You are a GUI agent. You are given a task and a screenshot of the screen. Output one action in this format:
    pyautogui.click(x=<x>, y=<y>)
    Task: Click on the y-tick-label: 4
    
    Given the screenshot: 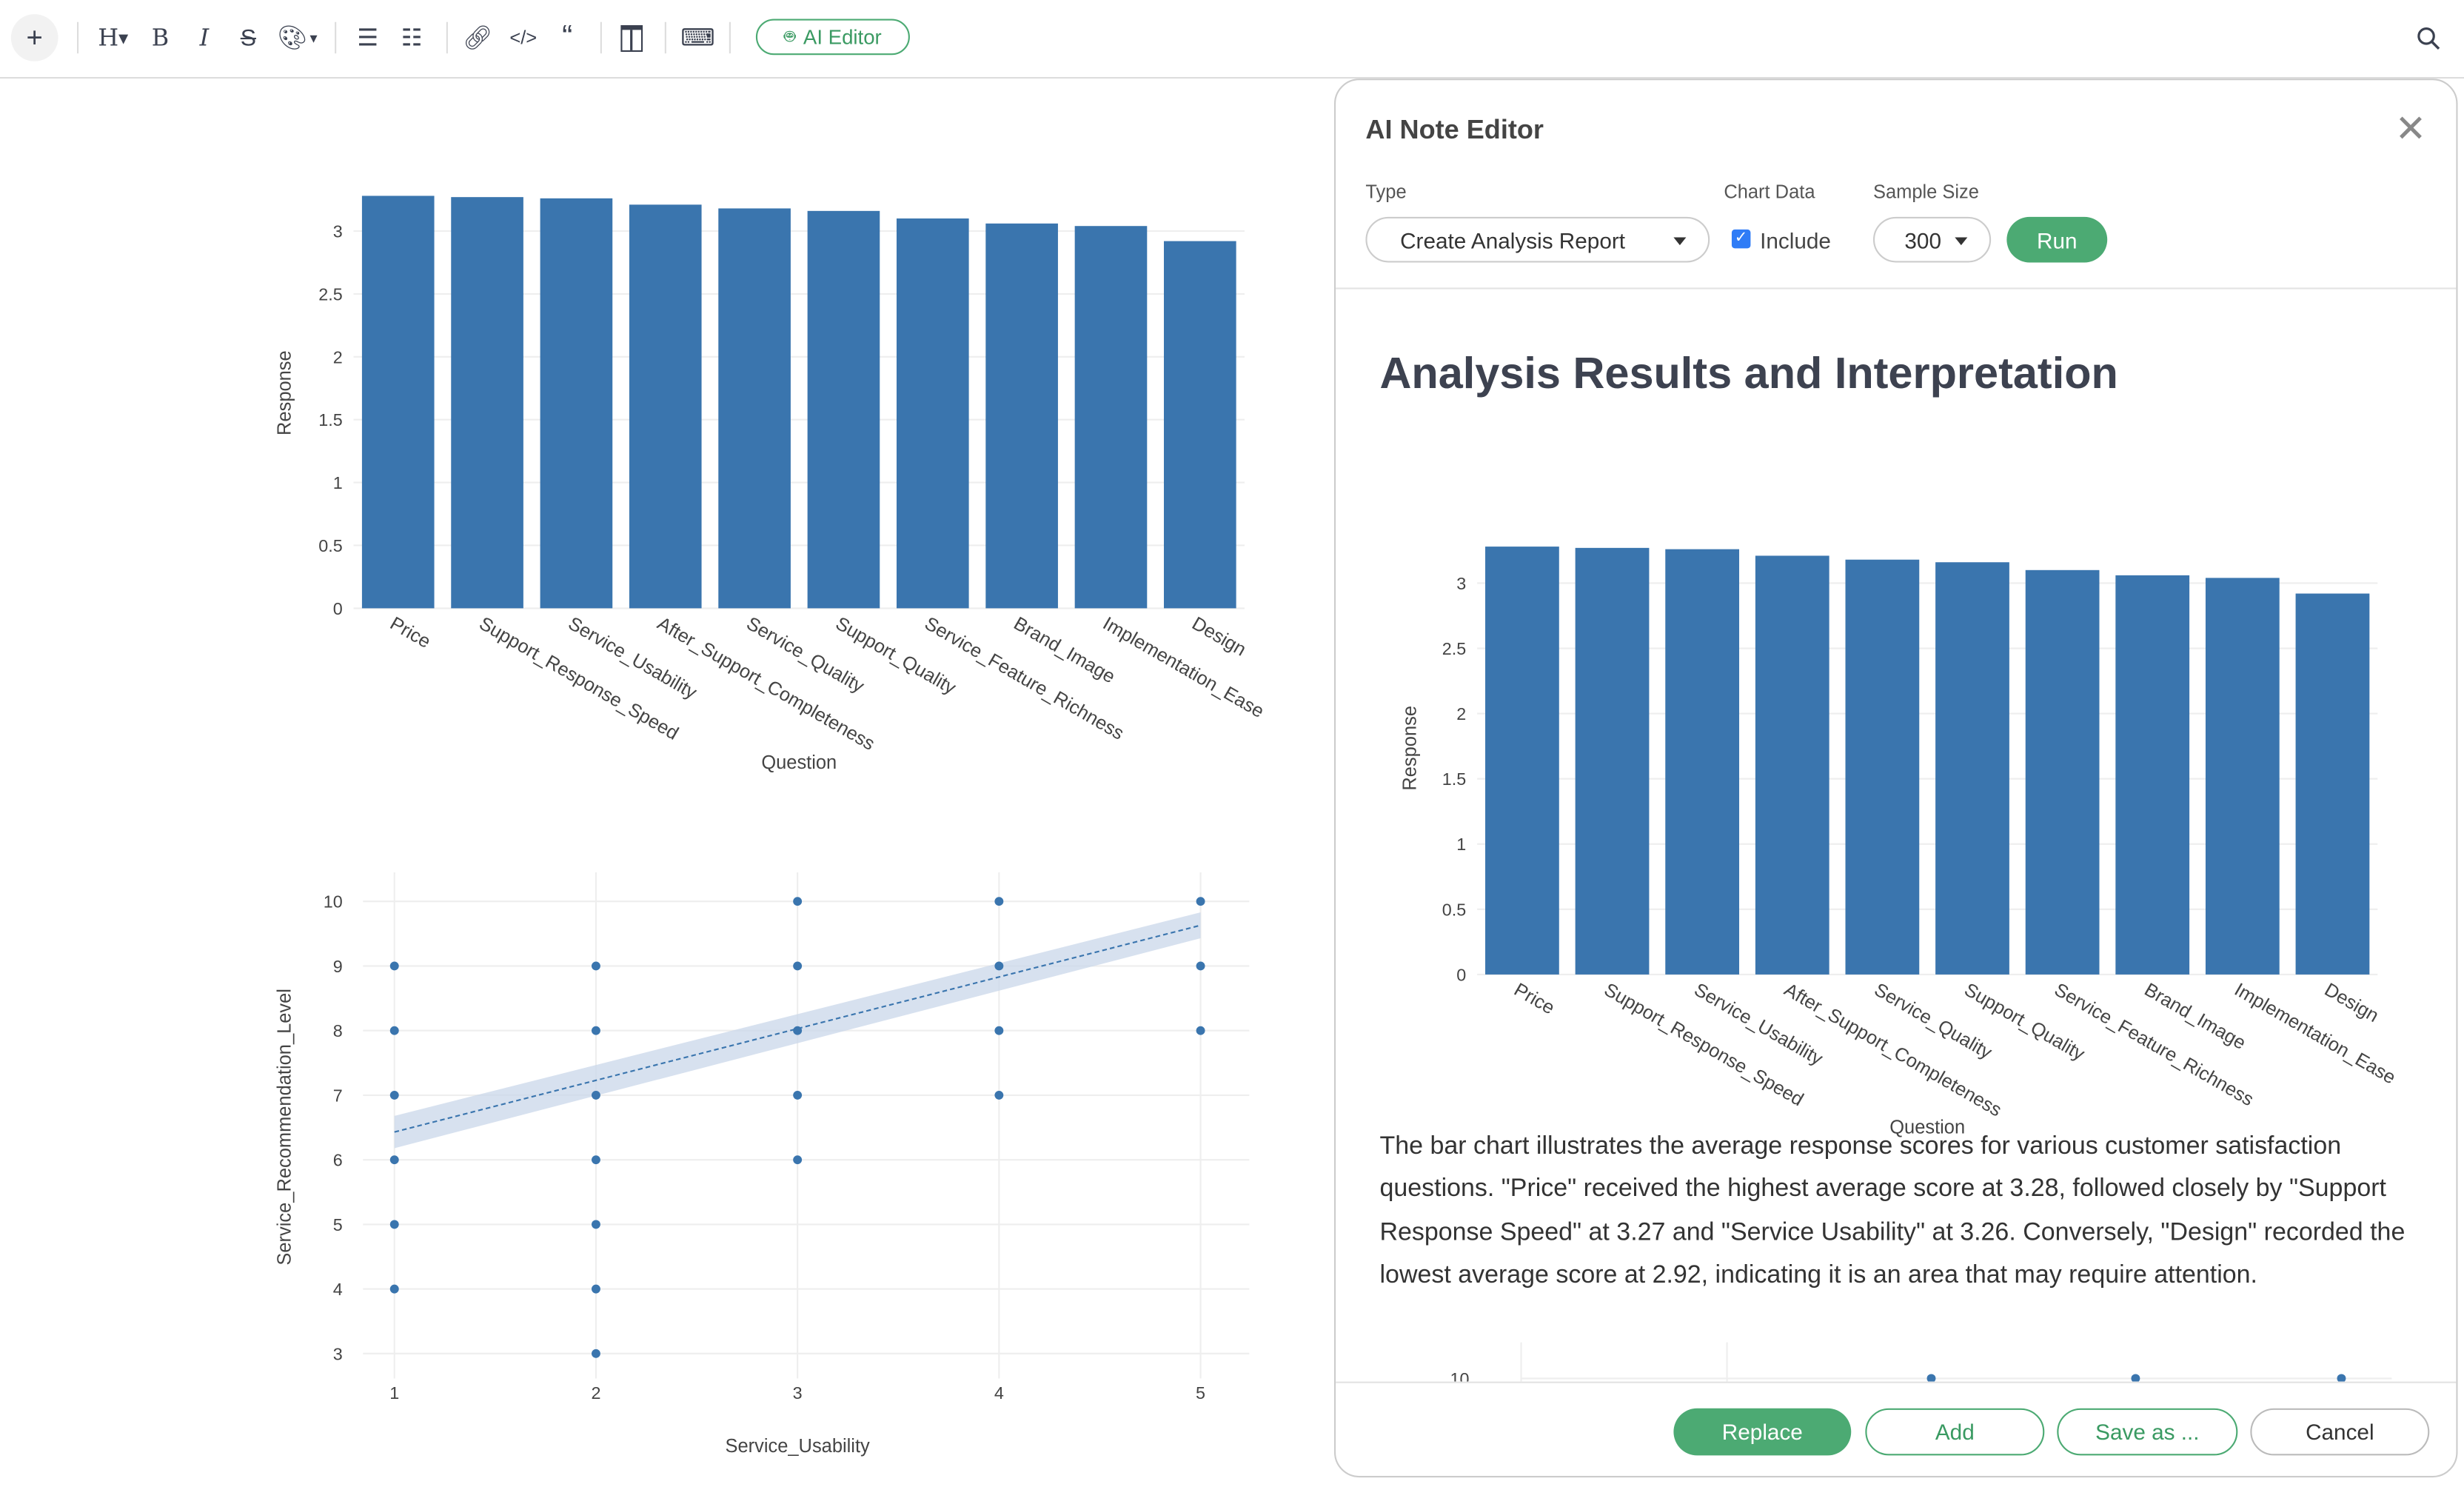 What is the action you would take?
    pyautogui.click(x=338, y=1289)
    